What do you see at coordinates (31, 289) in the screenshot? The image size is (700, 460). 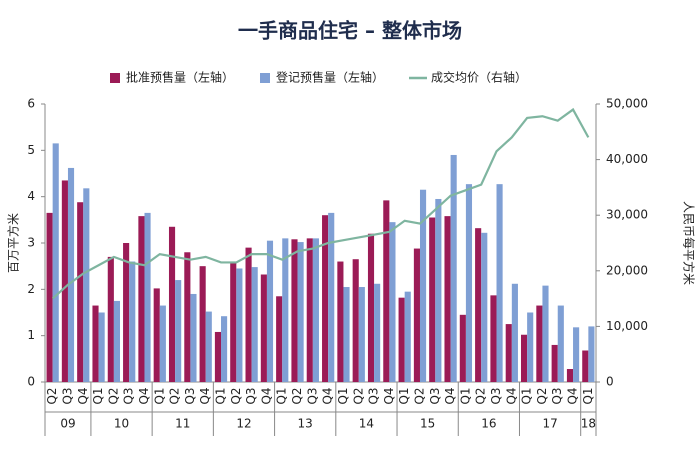 I see `y-tick-label: 2` at bounding box center [31, 289].